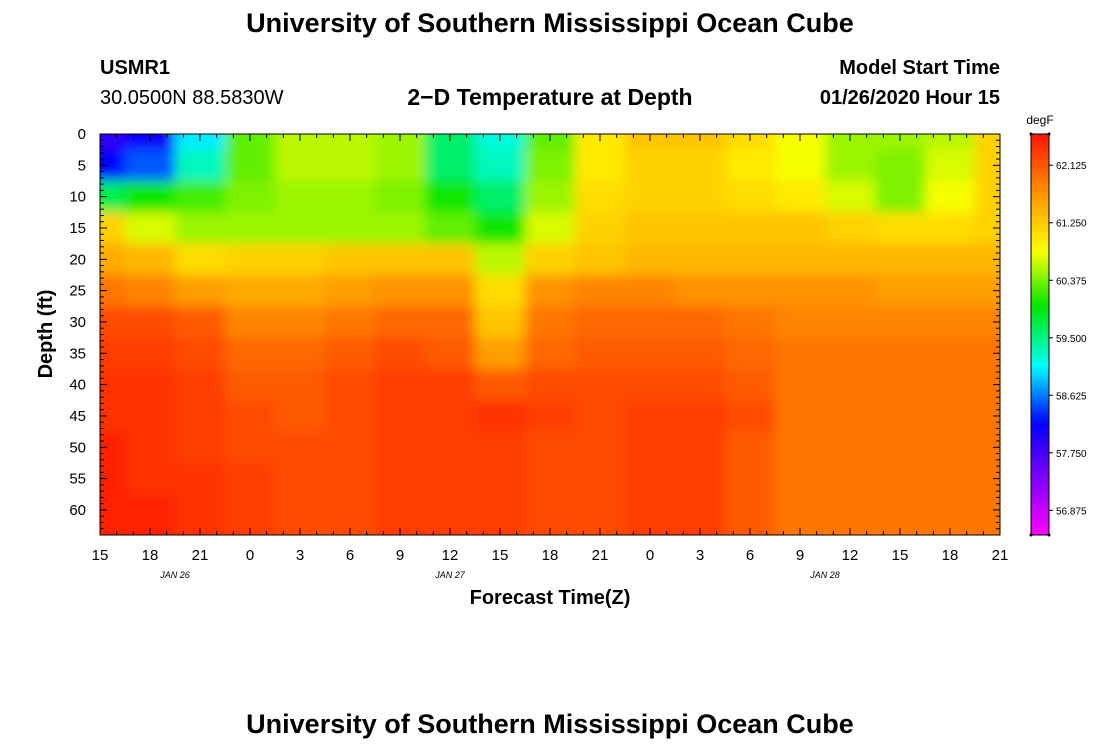 The image size is (1100, 750). What do you see at coordinates (100, 555) in the screenshot?
I see `x-tick-label: 15` at bounding box center [100, 555].